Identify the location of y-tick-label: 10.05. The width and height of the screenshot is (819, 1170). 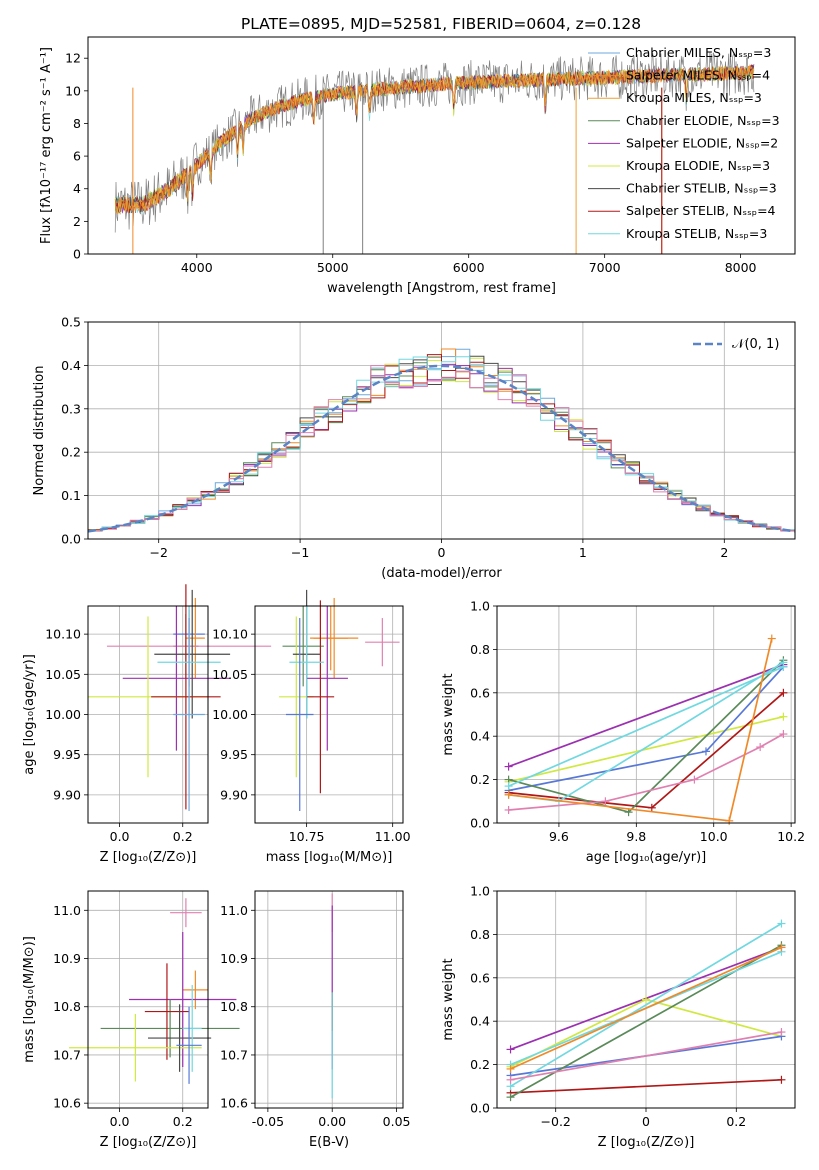
(230, 674).